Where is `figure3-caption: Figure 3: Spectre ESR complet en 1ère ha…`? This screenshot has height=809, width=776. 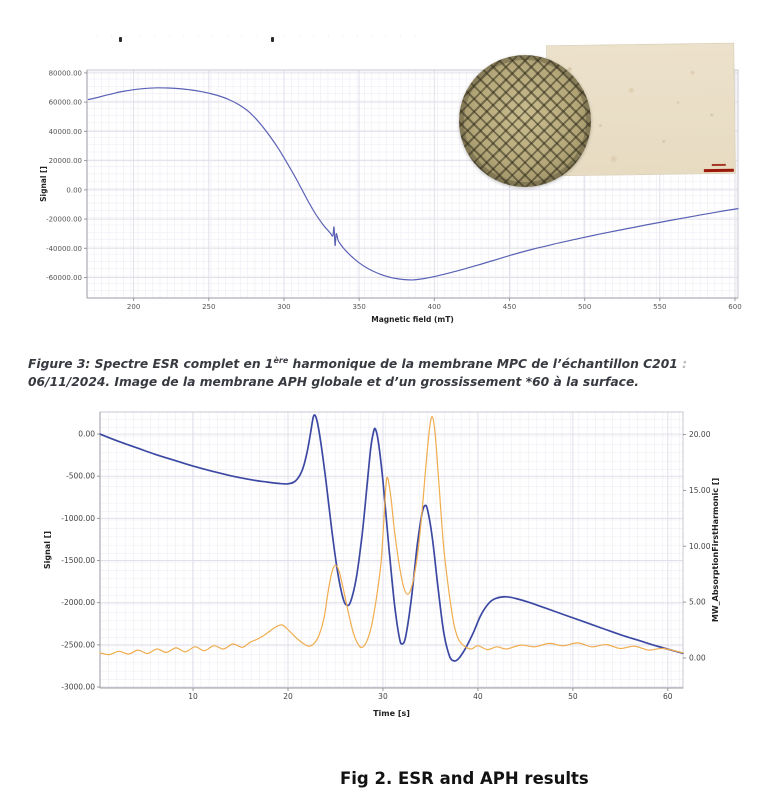 figure3-caption: Figure 3: Spectre ESR complet en 1ère ha… is located at coordinates (390, 371).